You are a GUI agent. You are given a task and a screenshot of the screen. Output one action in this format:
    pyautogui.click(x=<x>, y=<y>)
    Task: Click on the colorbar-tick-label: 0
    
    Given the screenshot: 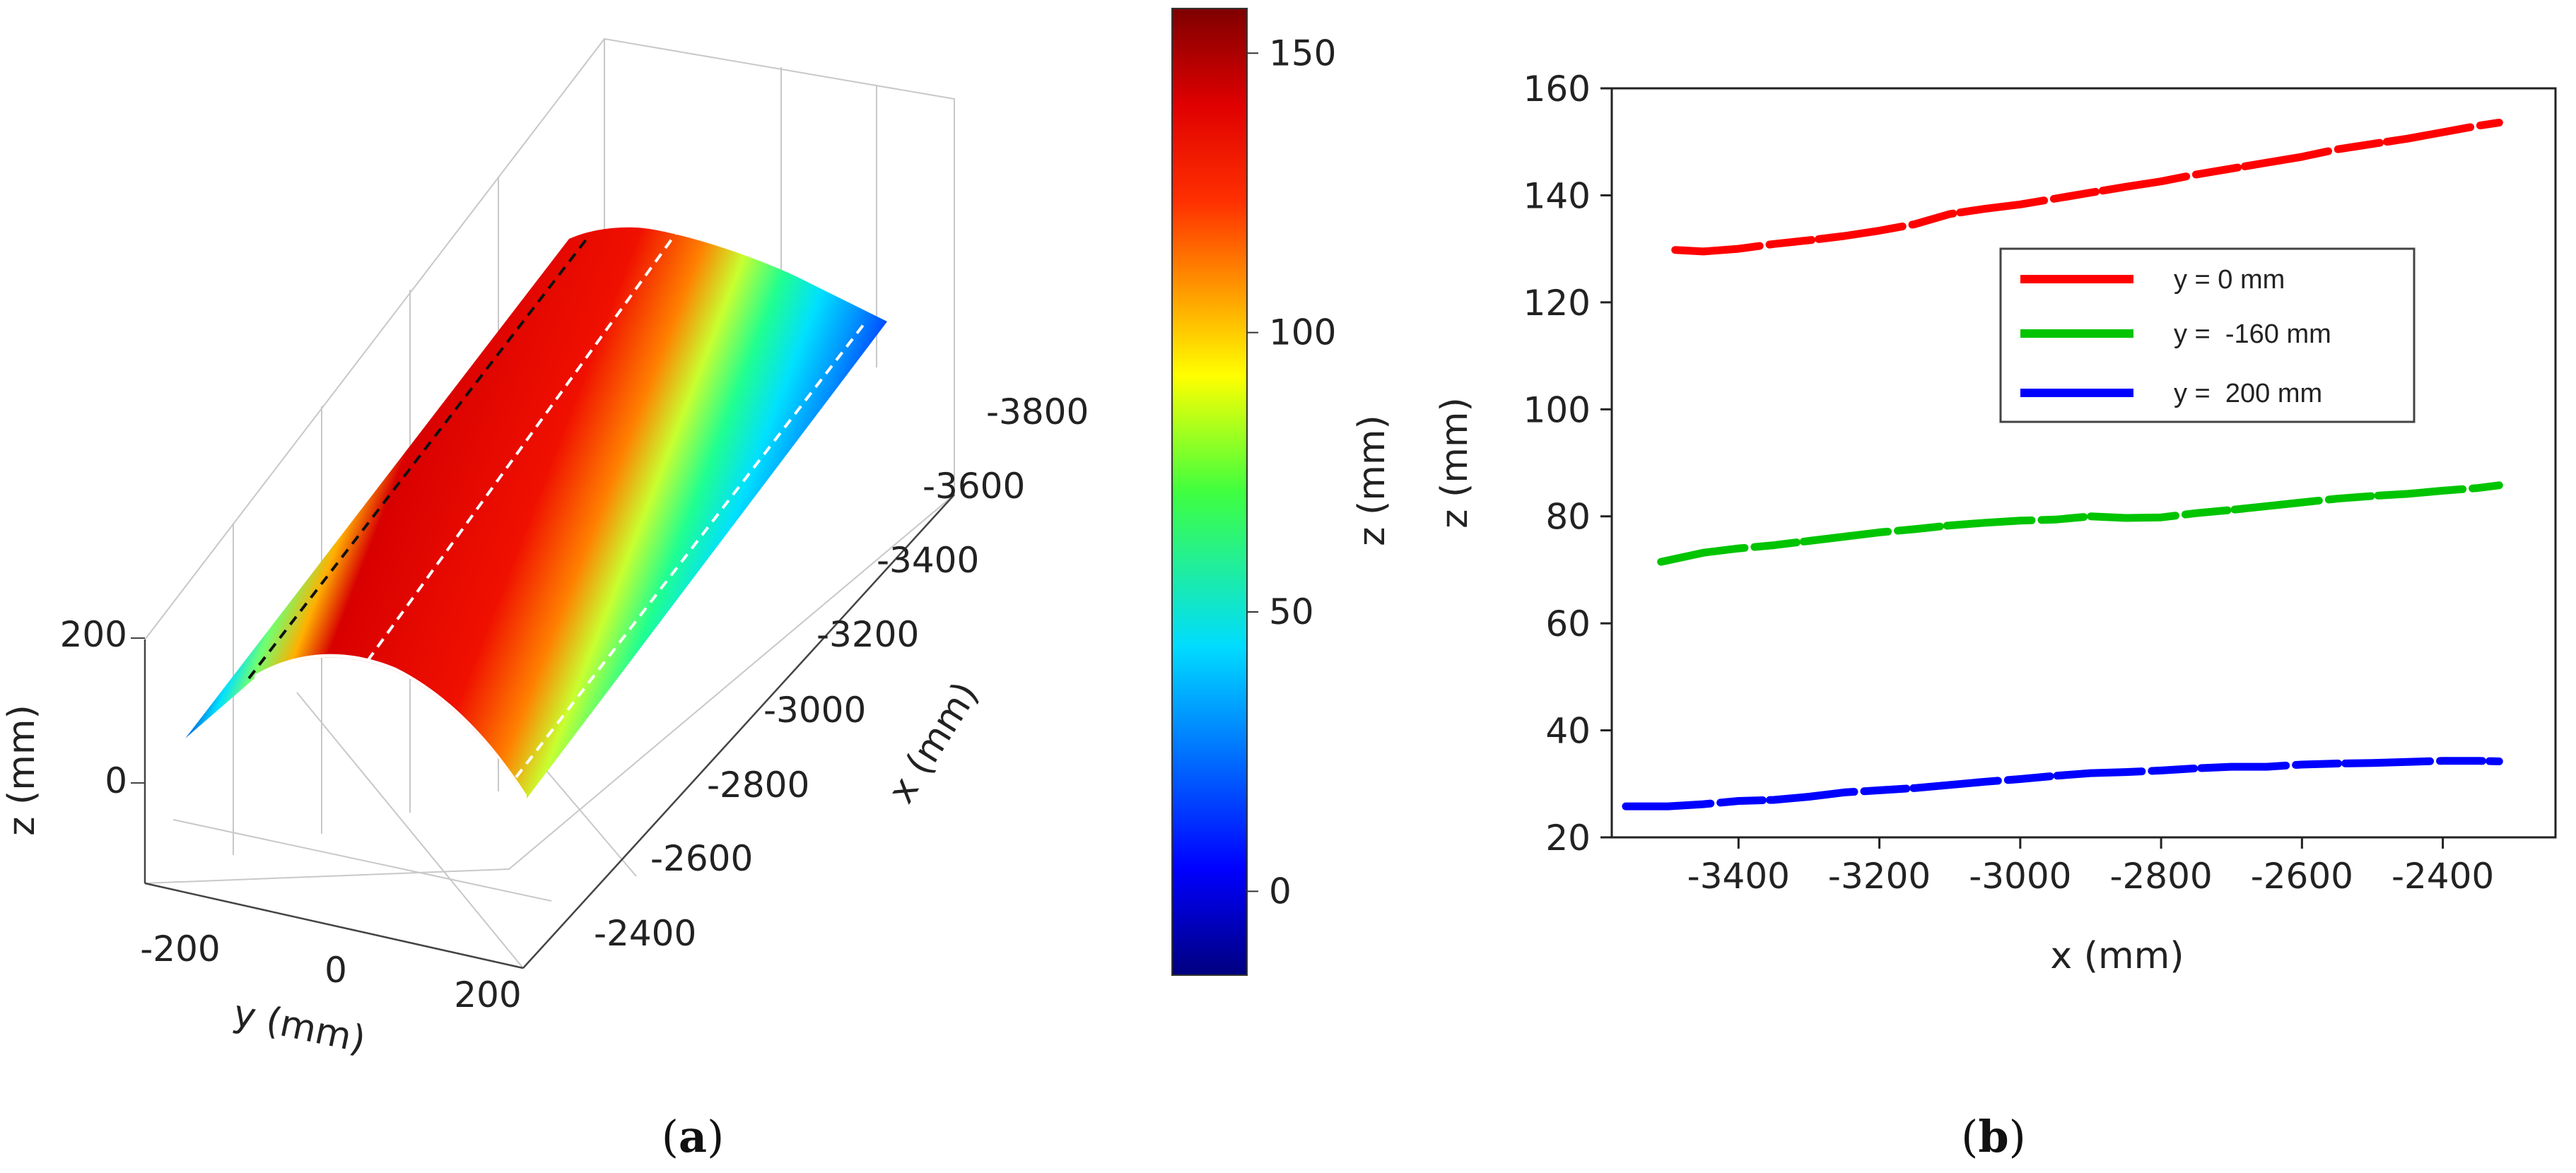 What is the action you would take?
    pyautogui.click(x=1280, y=891)
    